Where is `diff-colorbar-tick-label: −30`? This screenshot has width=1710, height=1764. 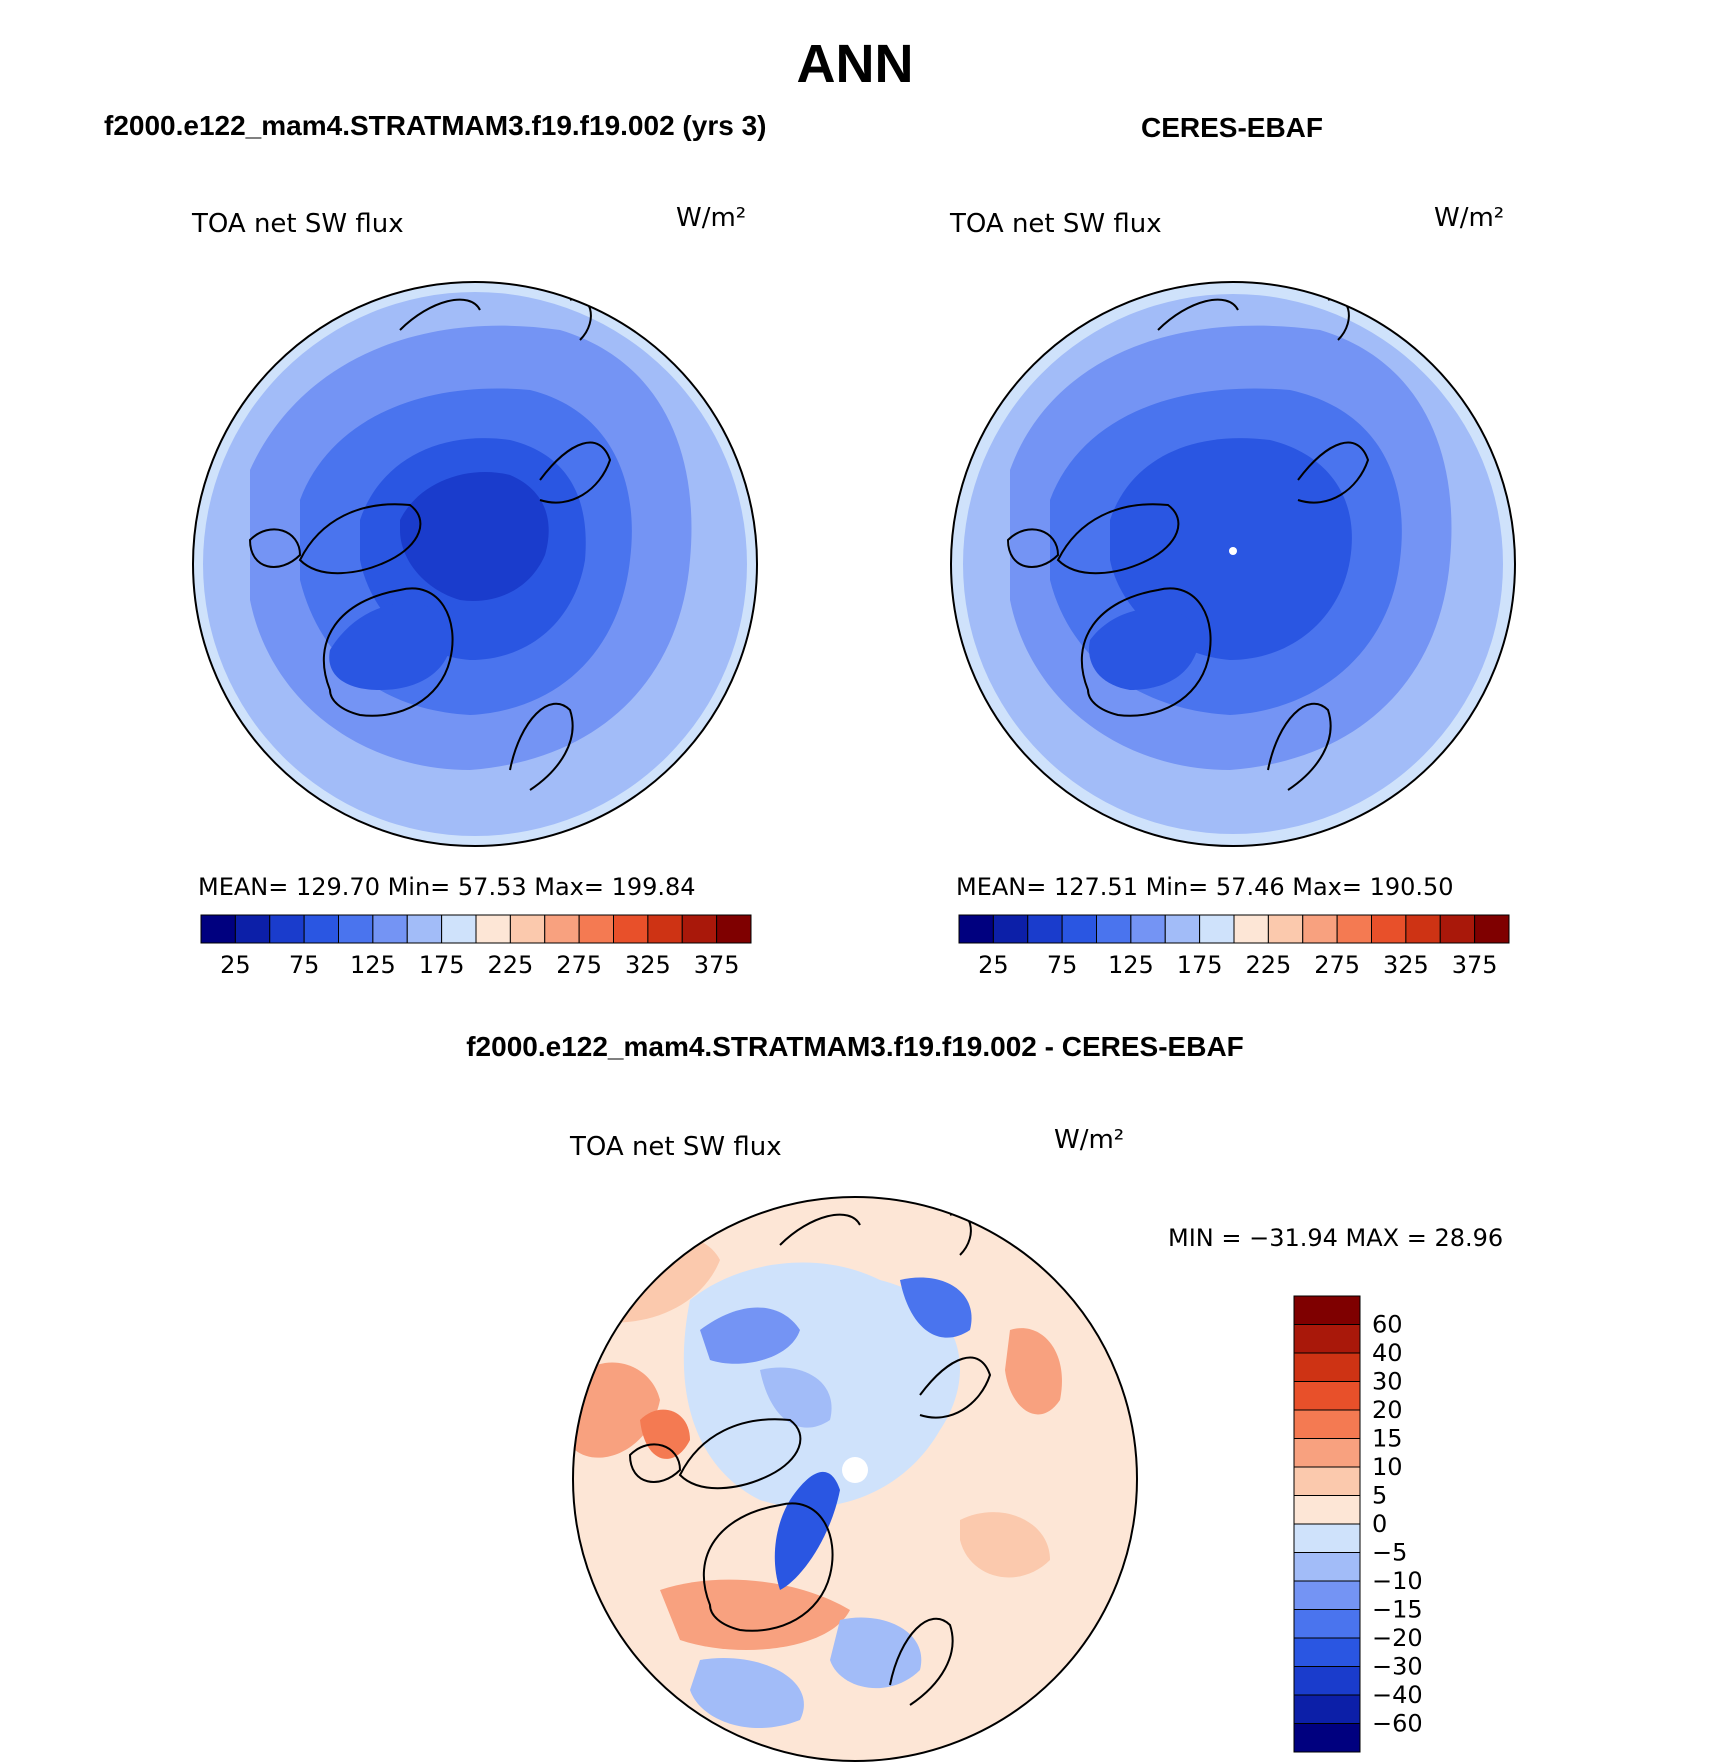 diff-colorbar-tick-label: −30 is located at coordinates (1397, 1667).